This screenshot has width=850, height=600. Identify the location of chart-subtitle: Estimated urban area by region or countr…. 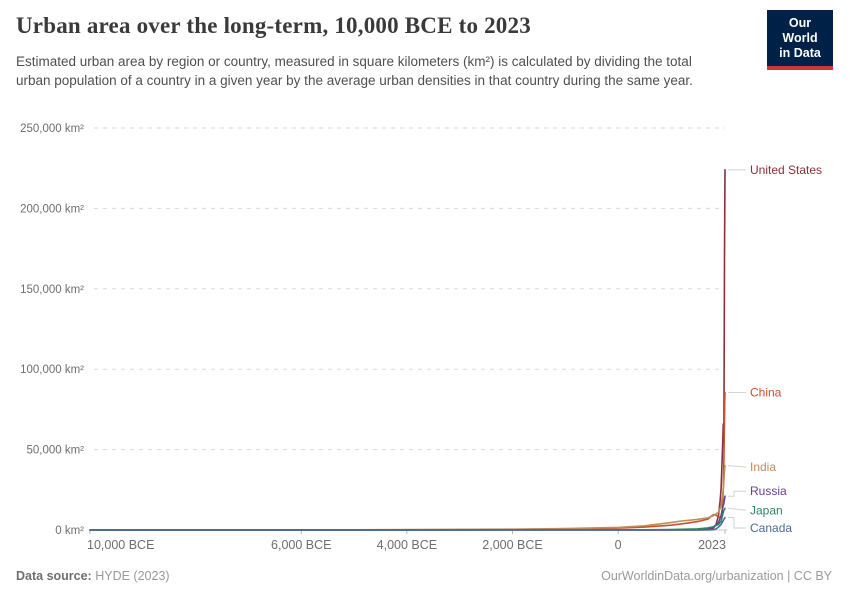
(354, 71).